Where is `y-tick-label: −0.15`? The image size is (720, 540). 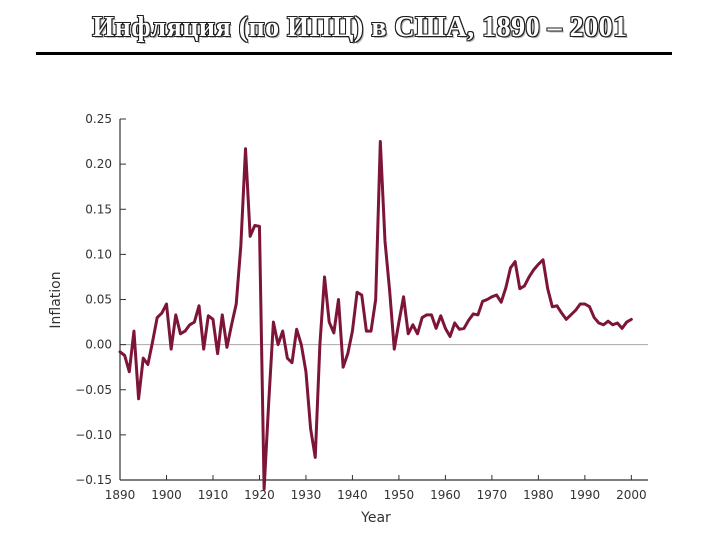 y-tick-label: −0.15 is located at coordinates (93, 480).